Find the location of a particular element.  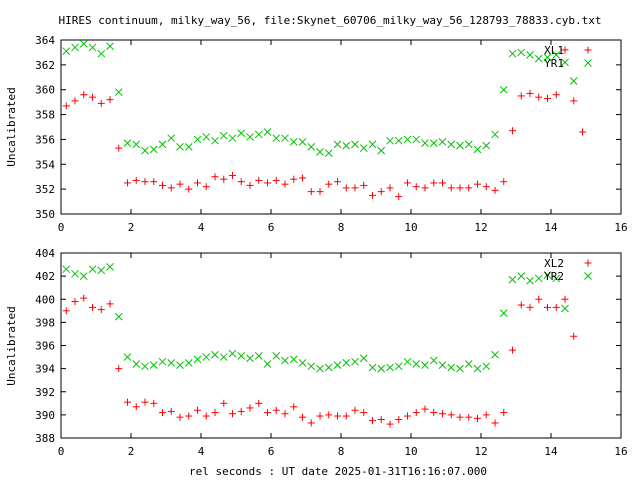

y-tick-label: 402 is located at coordinates (45, 276).